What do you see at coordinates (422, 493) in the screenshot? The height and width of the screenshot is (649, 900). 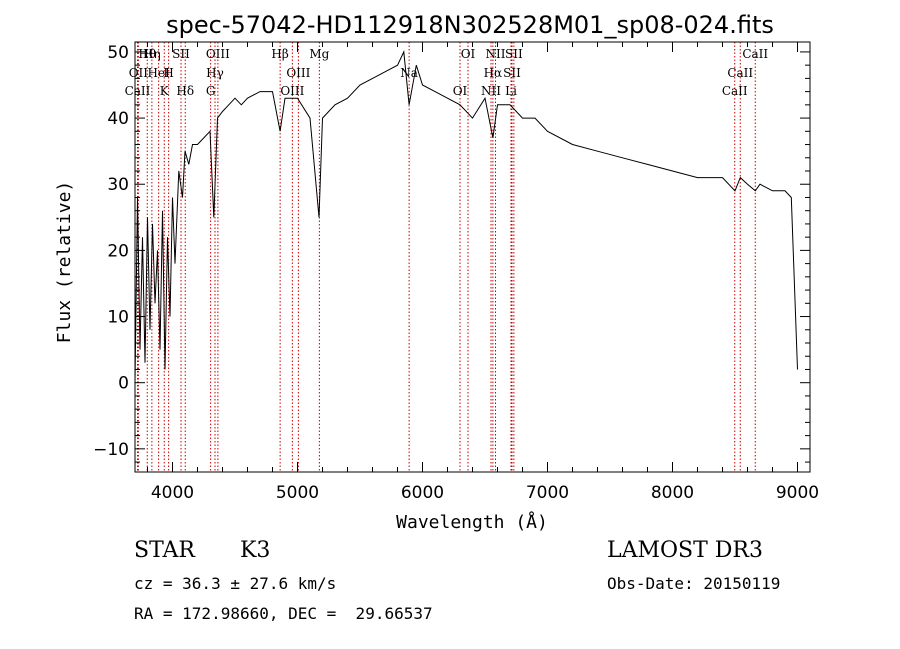 I see `x-tick-label: 6000` at bounding box center [422, 493].